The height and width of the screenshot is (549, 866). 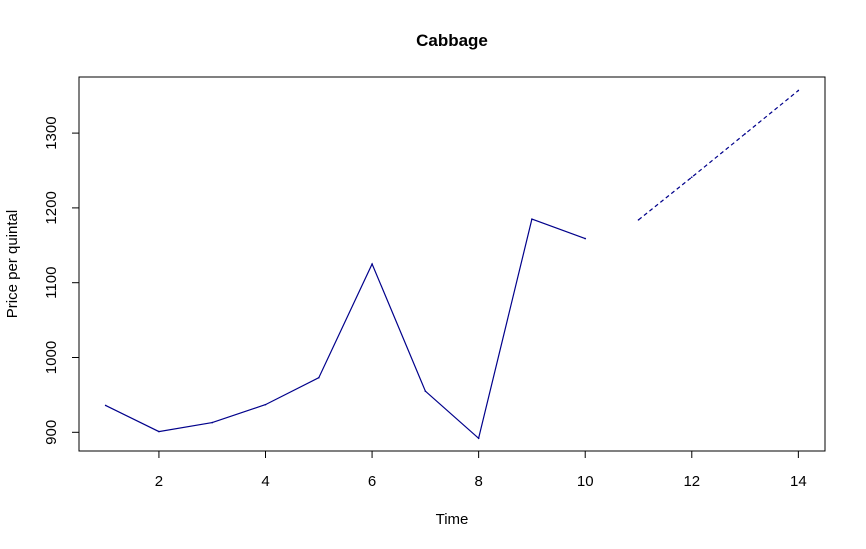 What do you see at coordinates (478, 481) in the screenshot?
I see `x-tick-label: 8` at bounding box center [478, 481].